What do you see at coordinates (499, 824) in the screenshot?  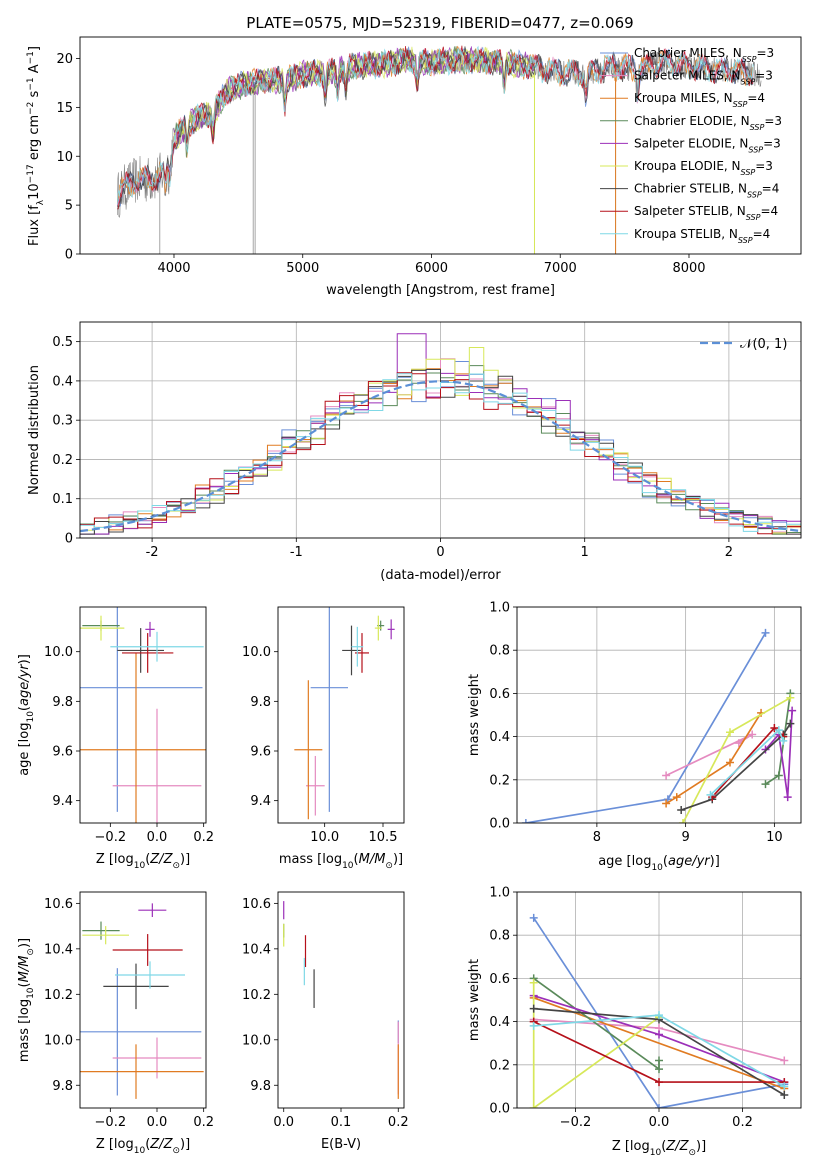 I see `y-tick-label: 0.0` at bounding box center [499, 824].